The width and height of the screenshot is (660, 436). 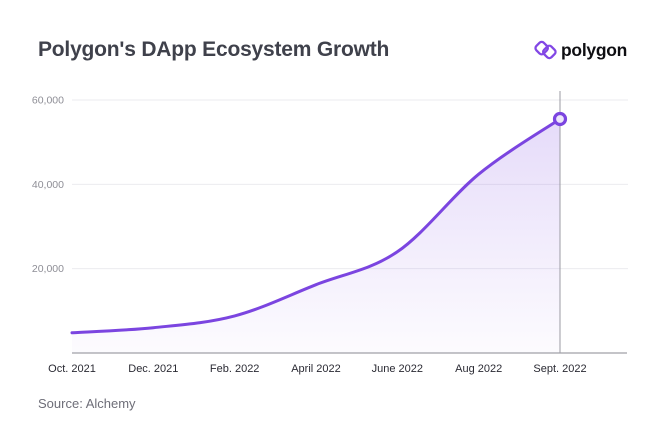 I want to click on header: Polygon's DApp Ecosystem Growth polygon, so click(x=332, y=50).